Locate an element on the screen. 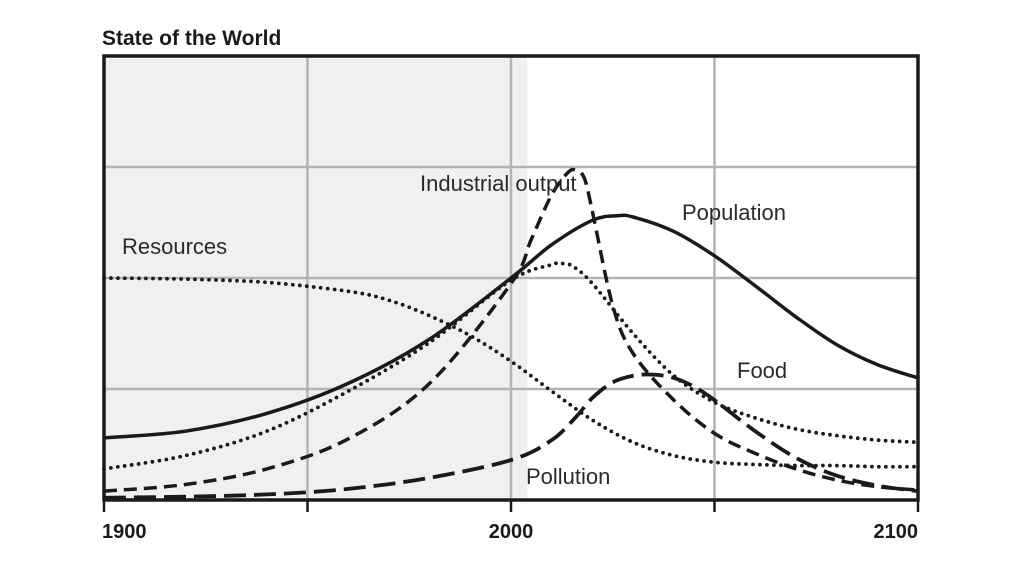 The image size is (1024, 564). series-label-resources: Resources is located at coordinates (174, 246).